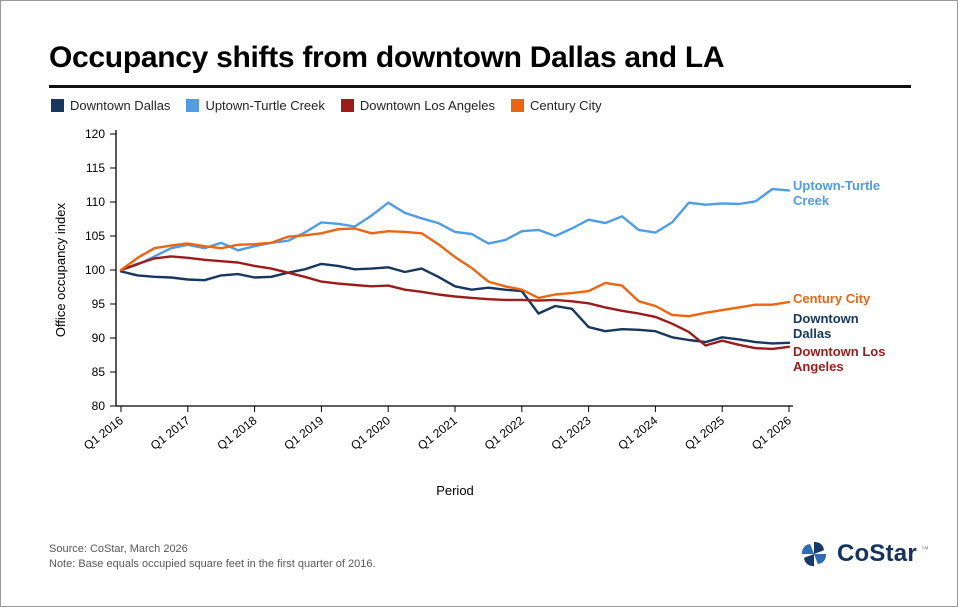 Image resolution: width=958 pixels, height=607 pixels. Describe the element at coordinates (566, 105) in the screenshot. I see `legend-label-century-city: Century City` at that location.